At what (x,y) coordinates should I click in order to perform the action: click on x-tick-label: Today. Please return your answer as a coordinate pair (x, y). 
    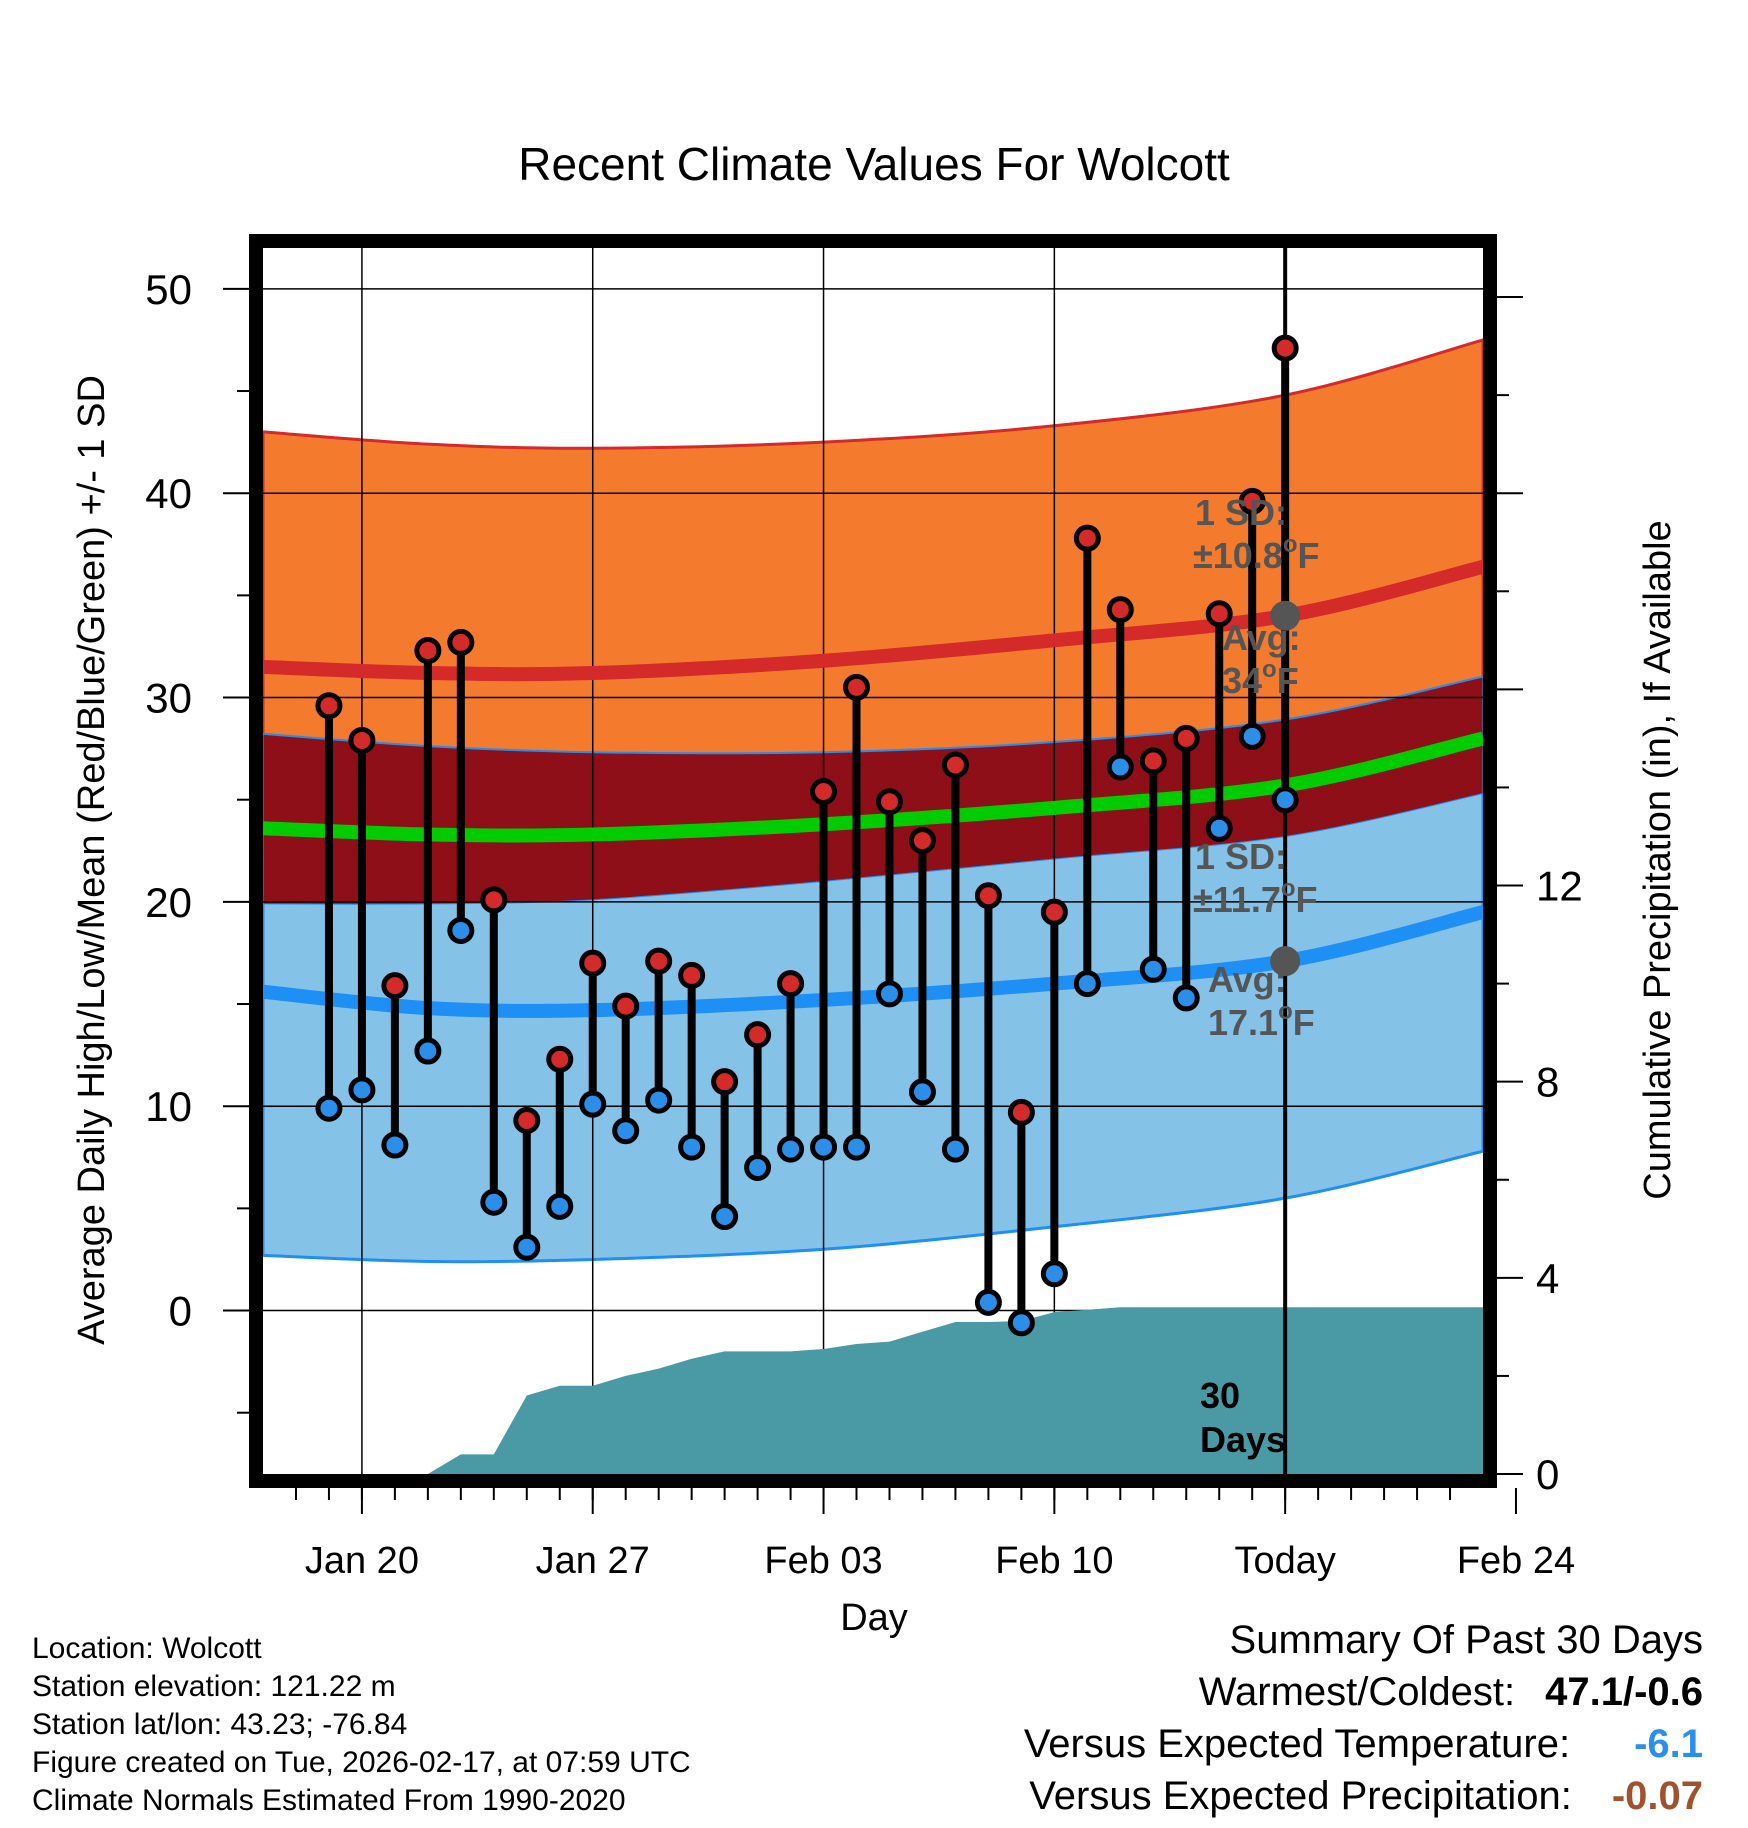
    Looking at the image, I should click on (1284, 1561).